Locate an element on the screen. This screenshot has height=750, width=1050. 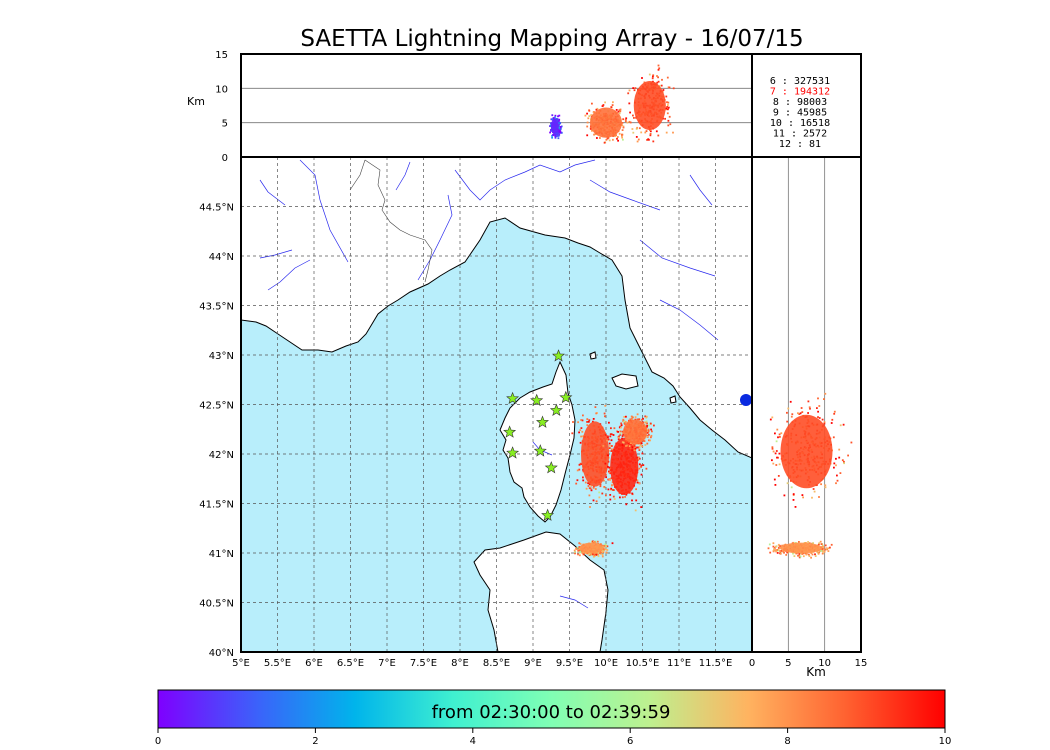
map-y-tick-label: 43°N is located at coordinates (221, 356).